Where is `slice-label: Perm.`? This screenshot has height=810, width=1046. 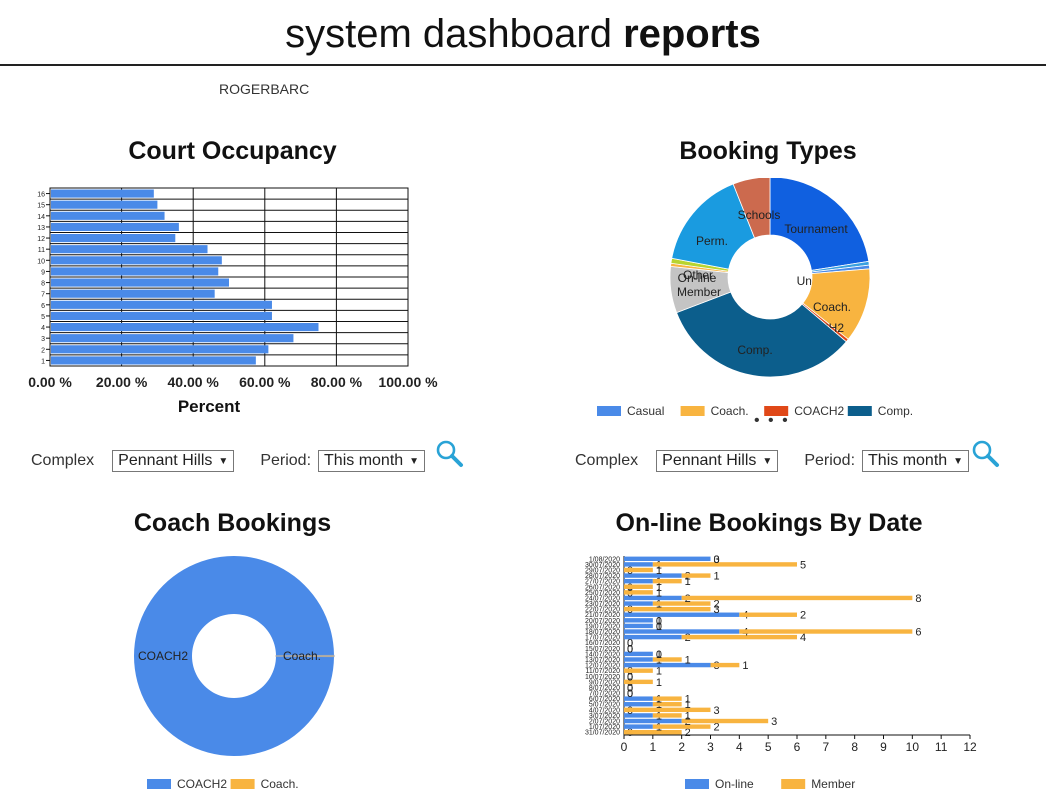
slice-label: Perm. is located at coordinates (712, 241).